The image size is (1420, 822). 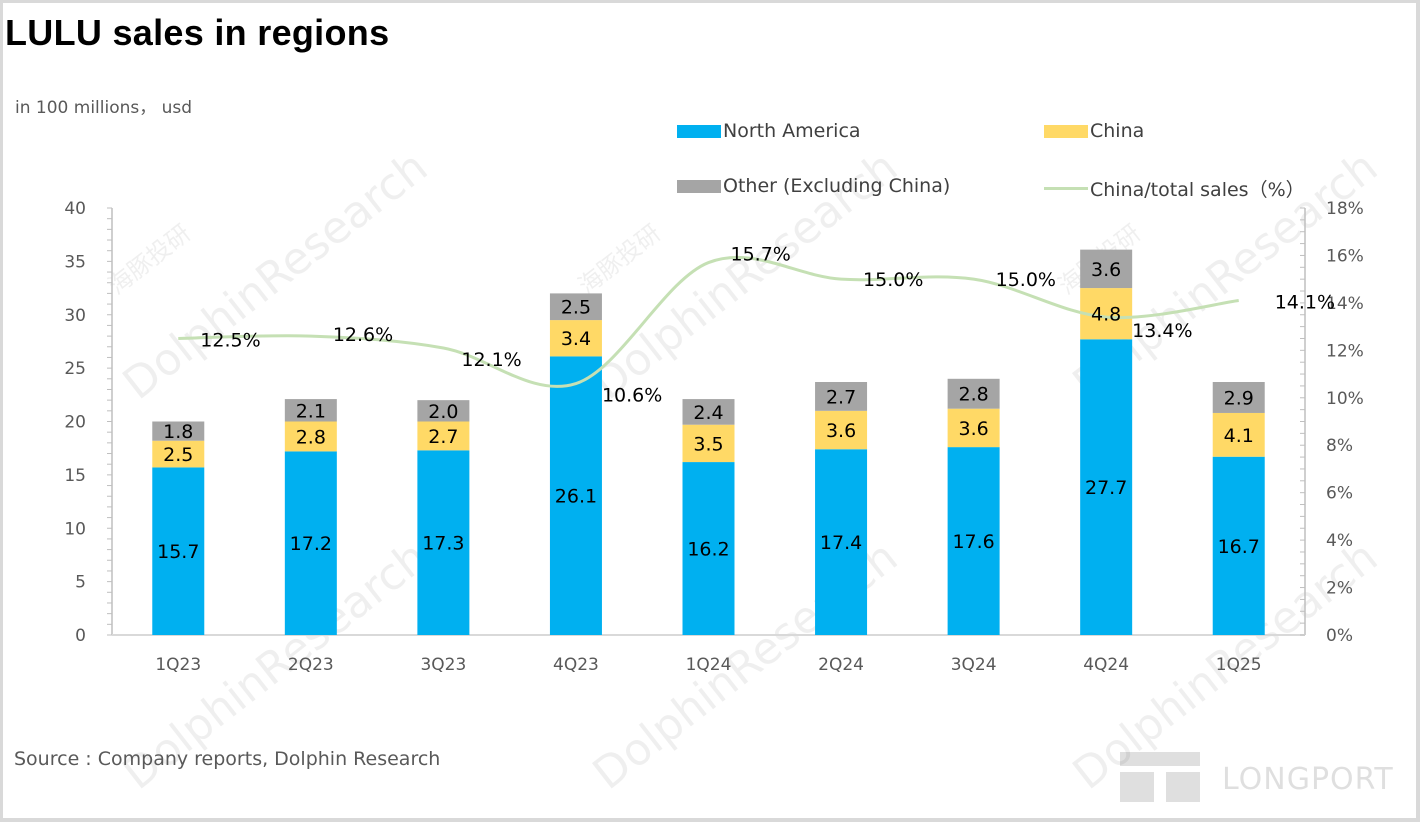 I want to click on x-tick-label: 4Q24, so click(x=1106, y=665).